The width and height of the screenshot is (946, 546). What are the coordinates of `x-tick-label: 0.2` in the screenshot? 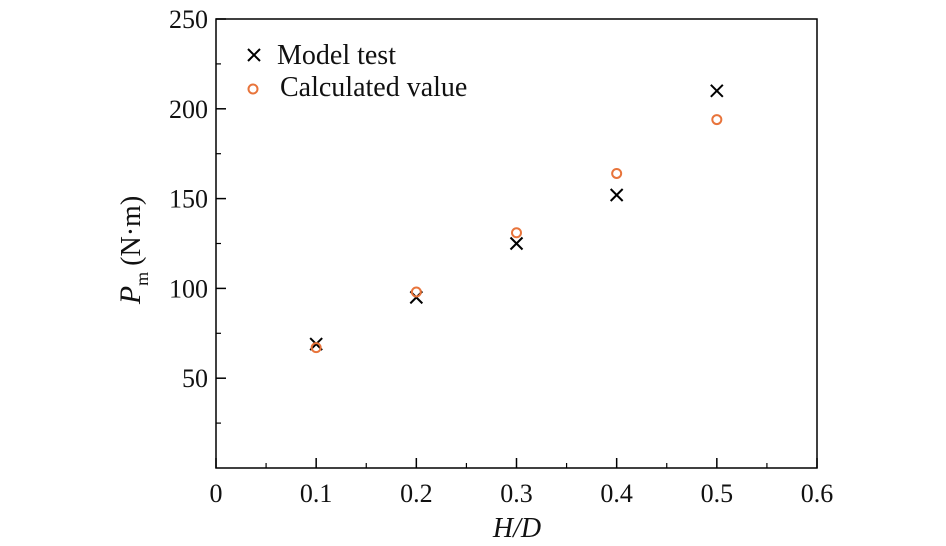 It's located at (416, 493).